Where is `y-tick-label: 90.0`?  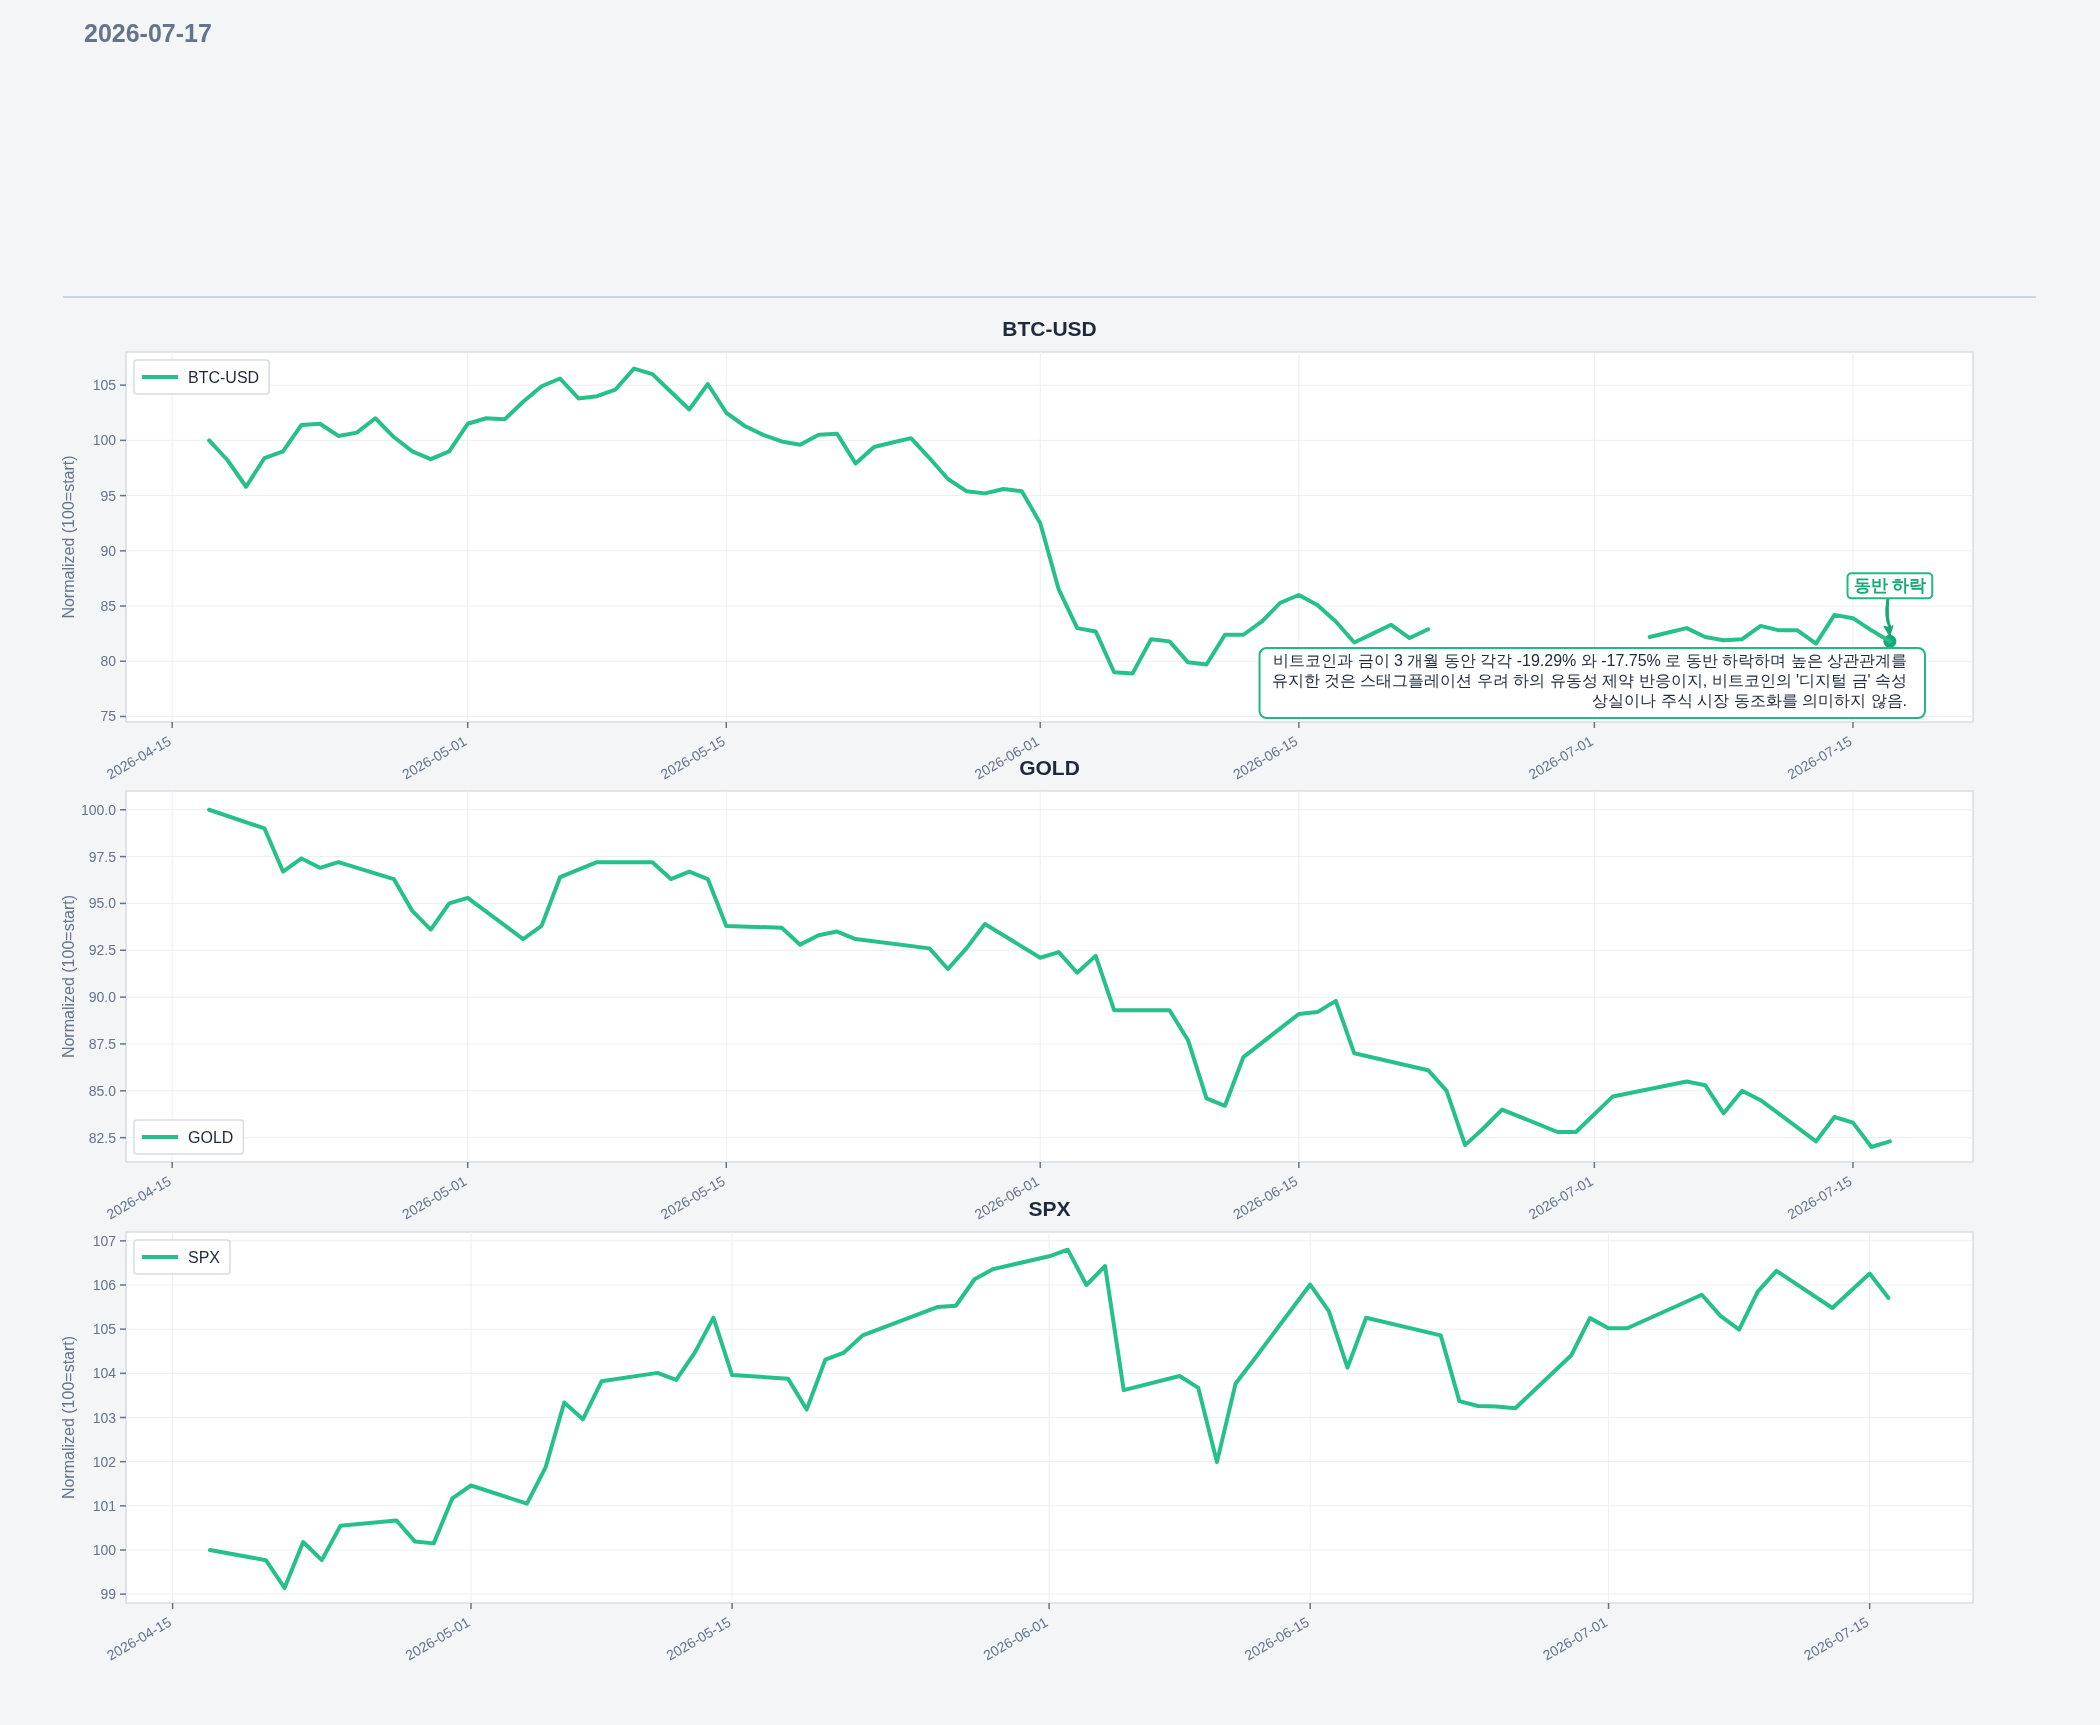
y-tick-label: 90.0 is located at coordinates (102, 997).